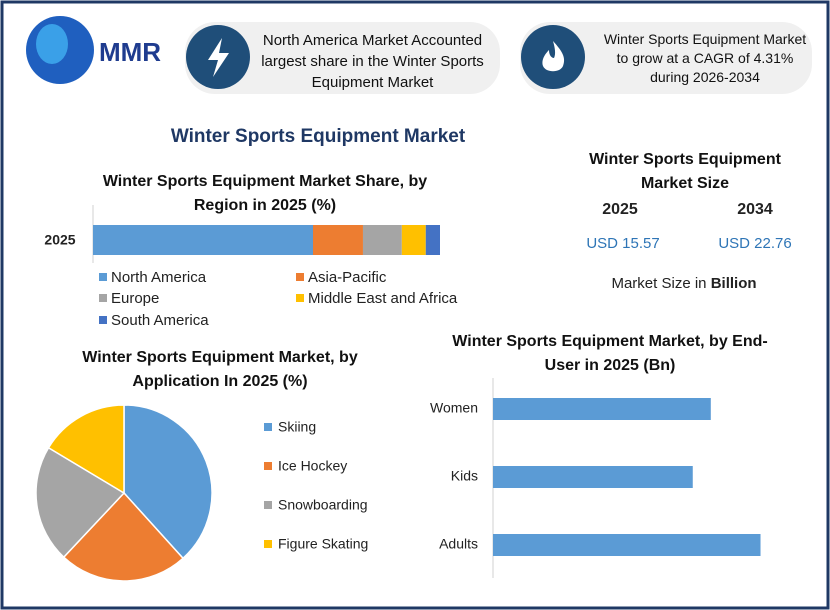 The width and height of the screenshot is (830, 610). I want to click on note-unit: Billion, so click(734, 283).